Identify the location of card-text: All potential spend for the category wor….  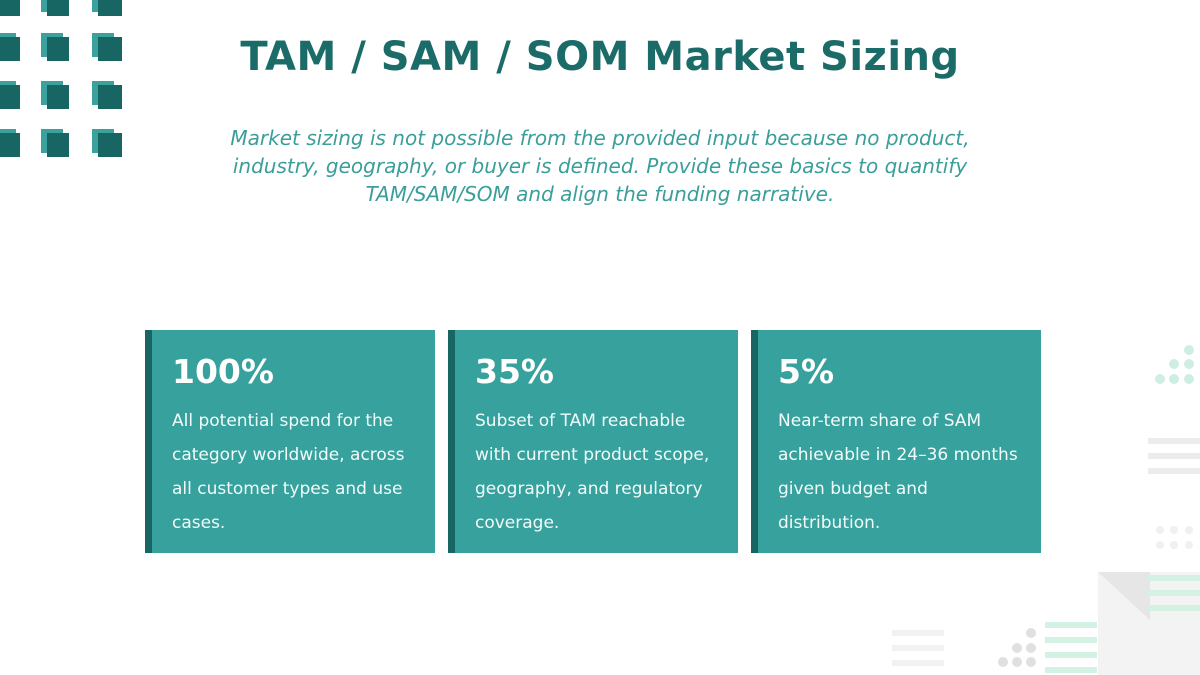
(288, 472).